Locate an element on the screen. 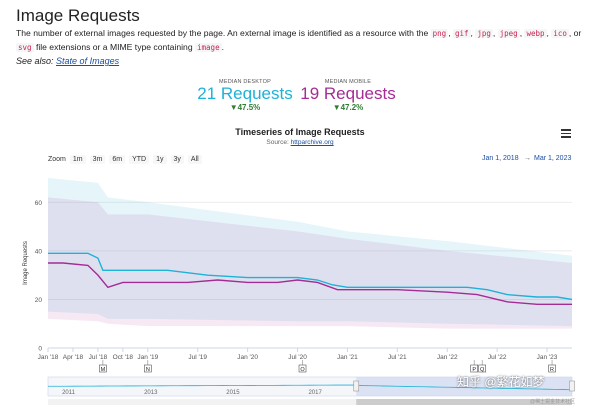 This screenshot has width=600, height=408. chart-menu-icon is located at coordinates (566, 133).